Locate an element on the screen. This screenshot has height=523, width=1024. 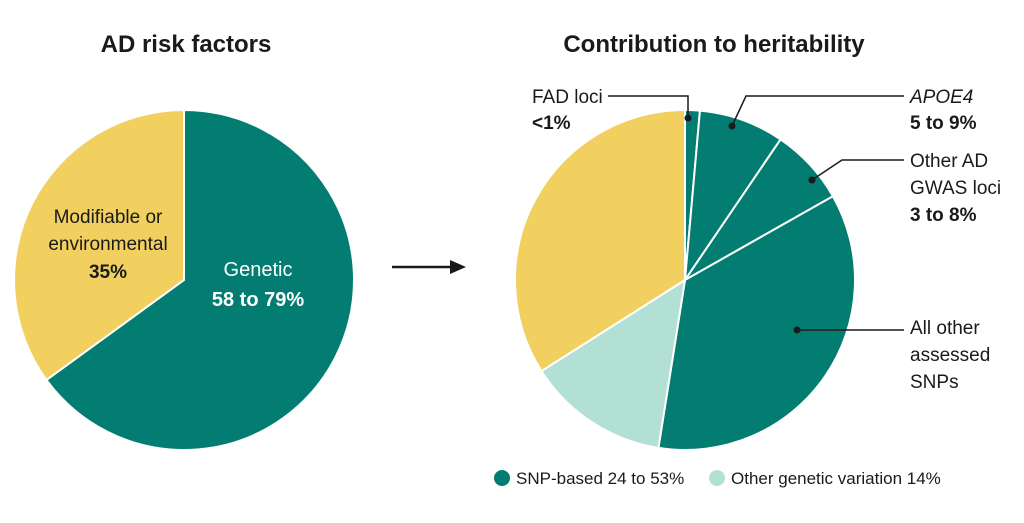
slice-value-modifiable: 35% is located at coordinates (108, 272).